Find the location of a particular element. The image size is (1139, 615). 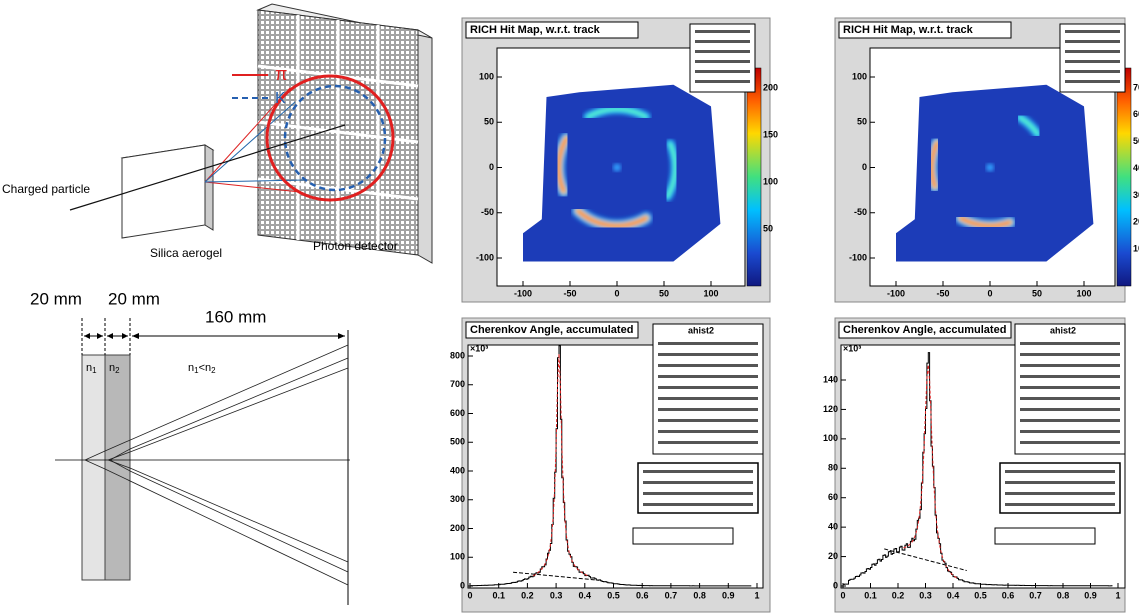

x-tick-label: 0.4 is located at coordinates (585, 595).